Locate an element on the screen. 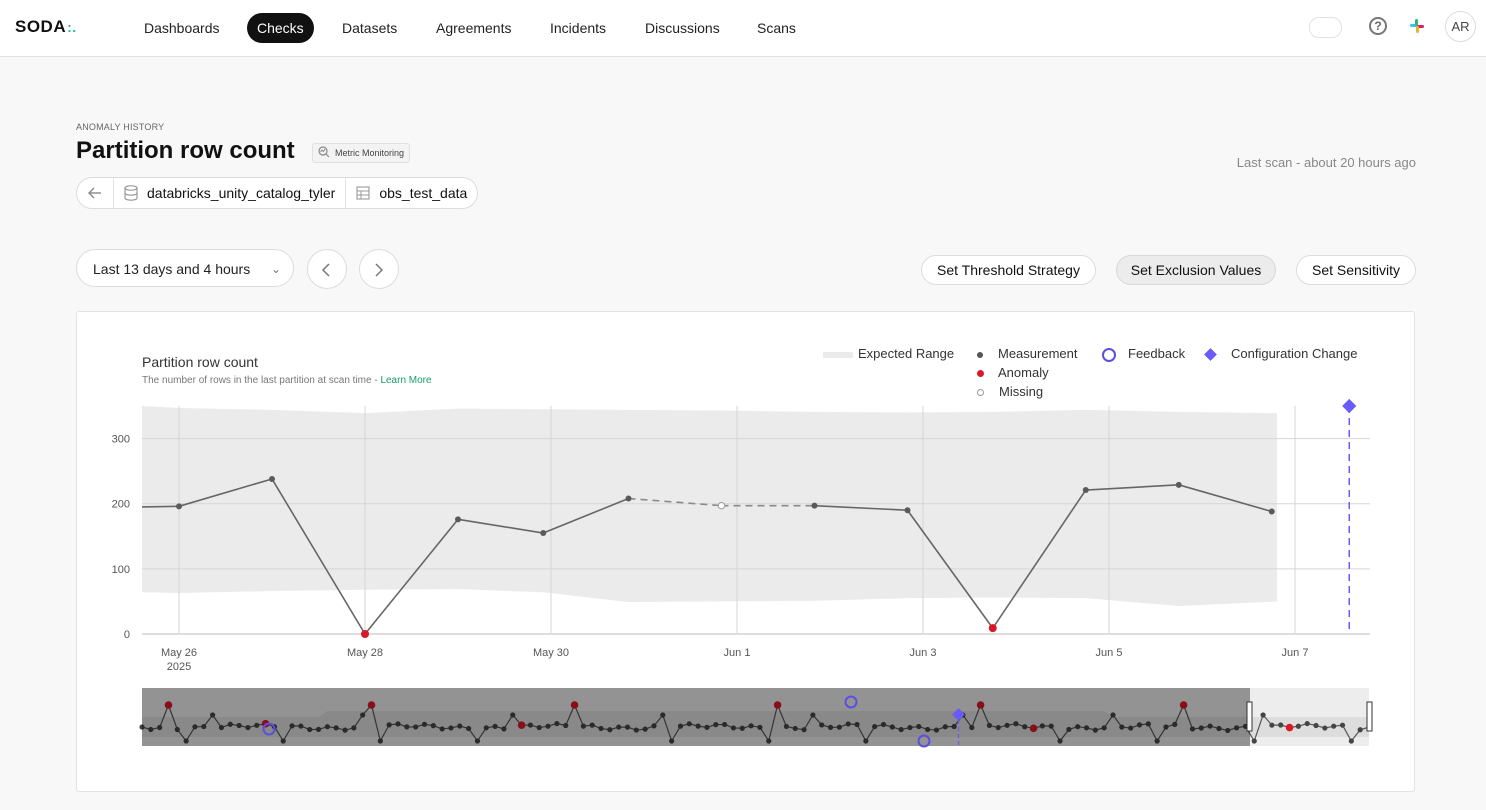  overview-feedback-marker is located at coordinates (269, 729).